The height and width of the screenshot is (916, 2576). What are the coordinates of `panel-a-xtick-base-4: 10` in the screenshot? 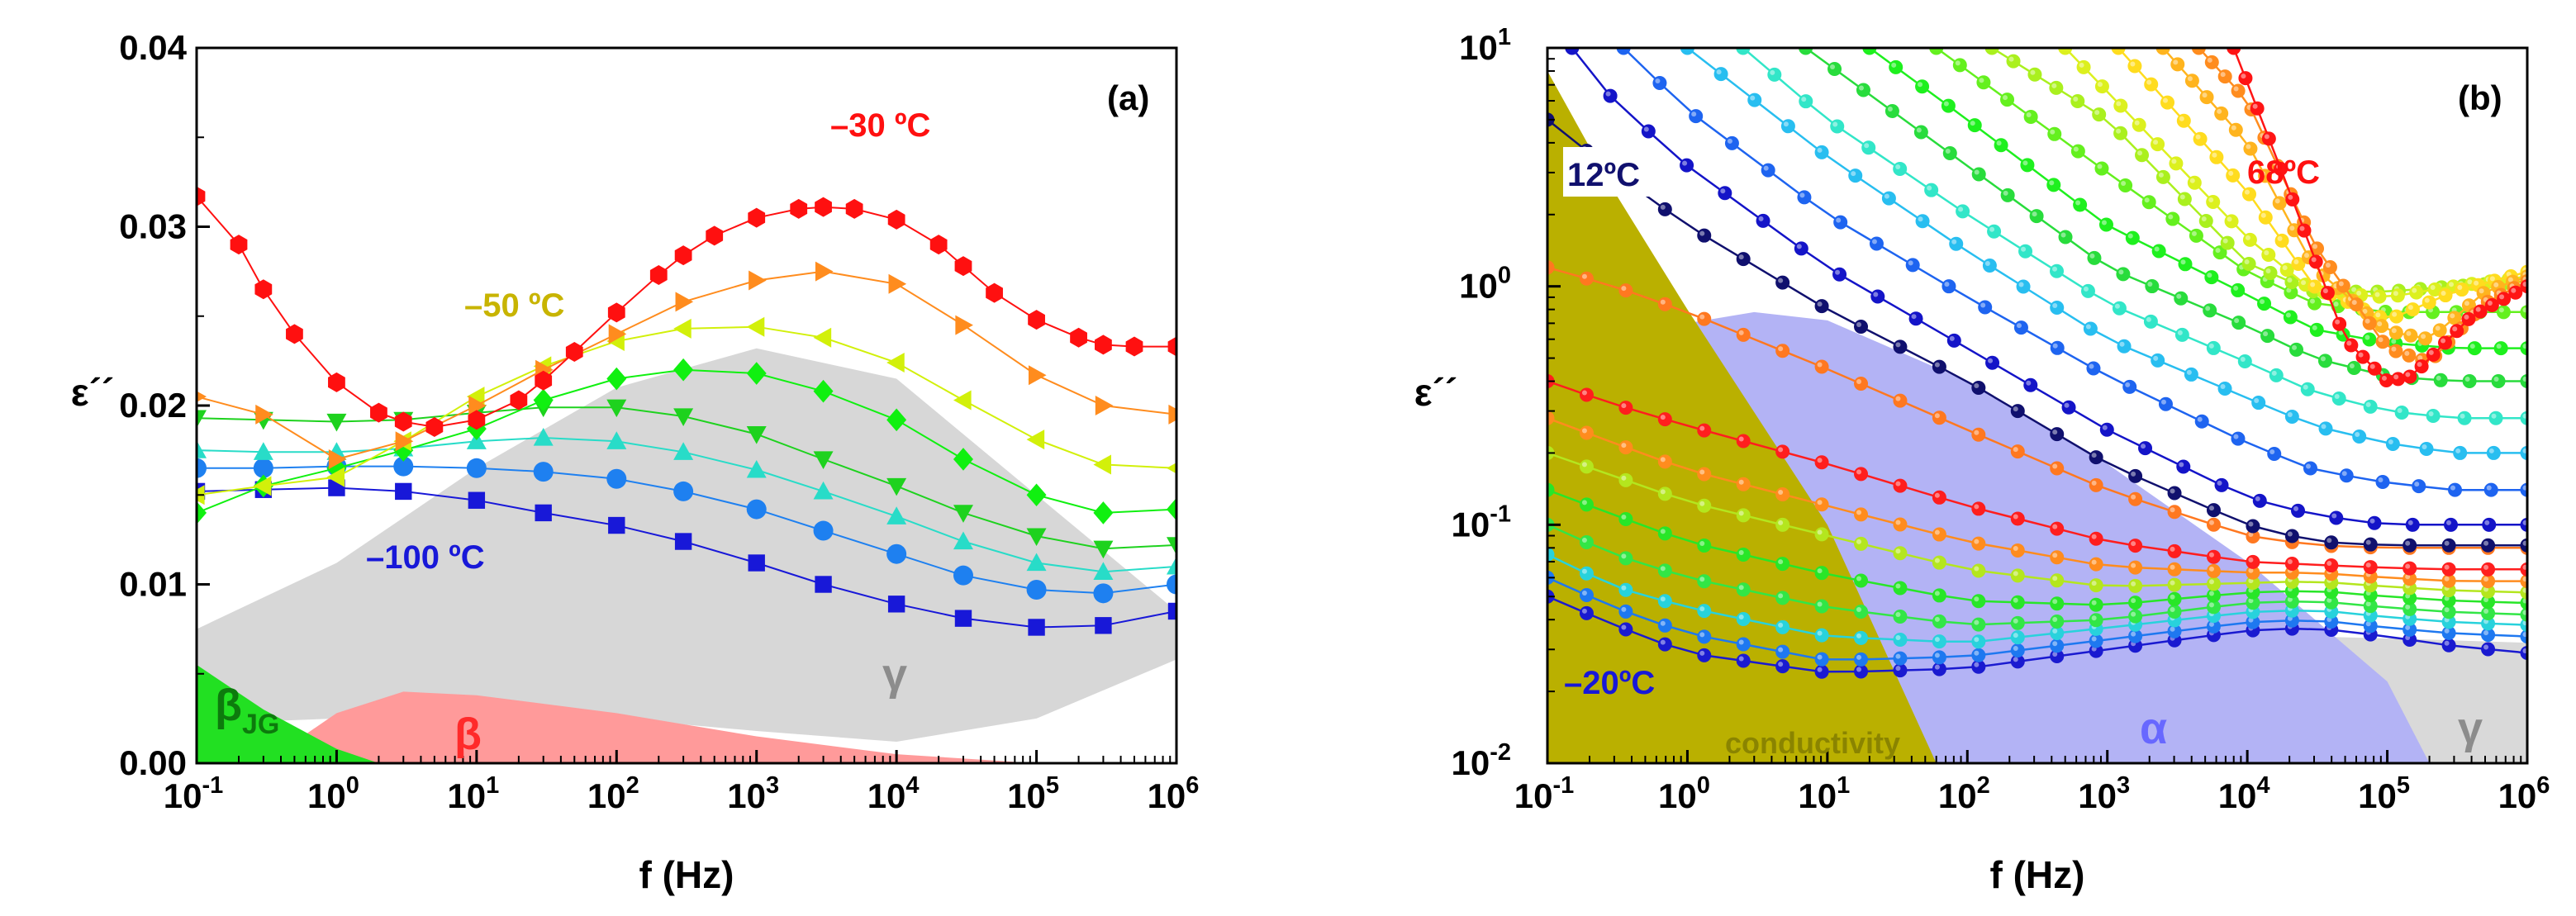 It's located at (746, 795).